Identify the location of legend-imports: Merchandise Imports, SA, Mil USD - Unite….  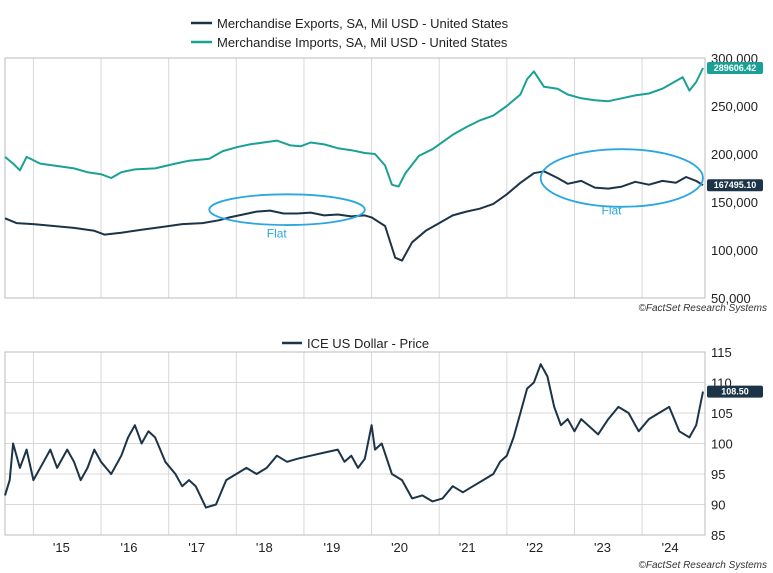
(362, 42).